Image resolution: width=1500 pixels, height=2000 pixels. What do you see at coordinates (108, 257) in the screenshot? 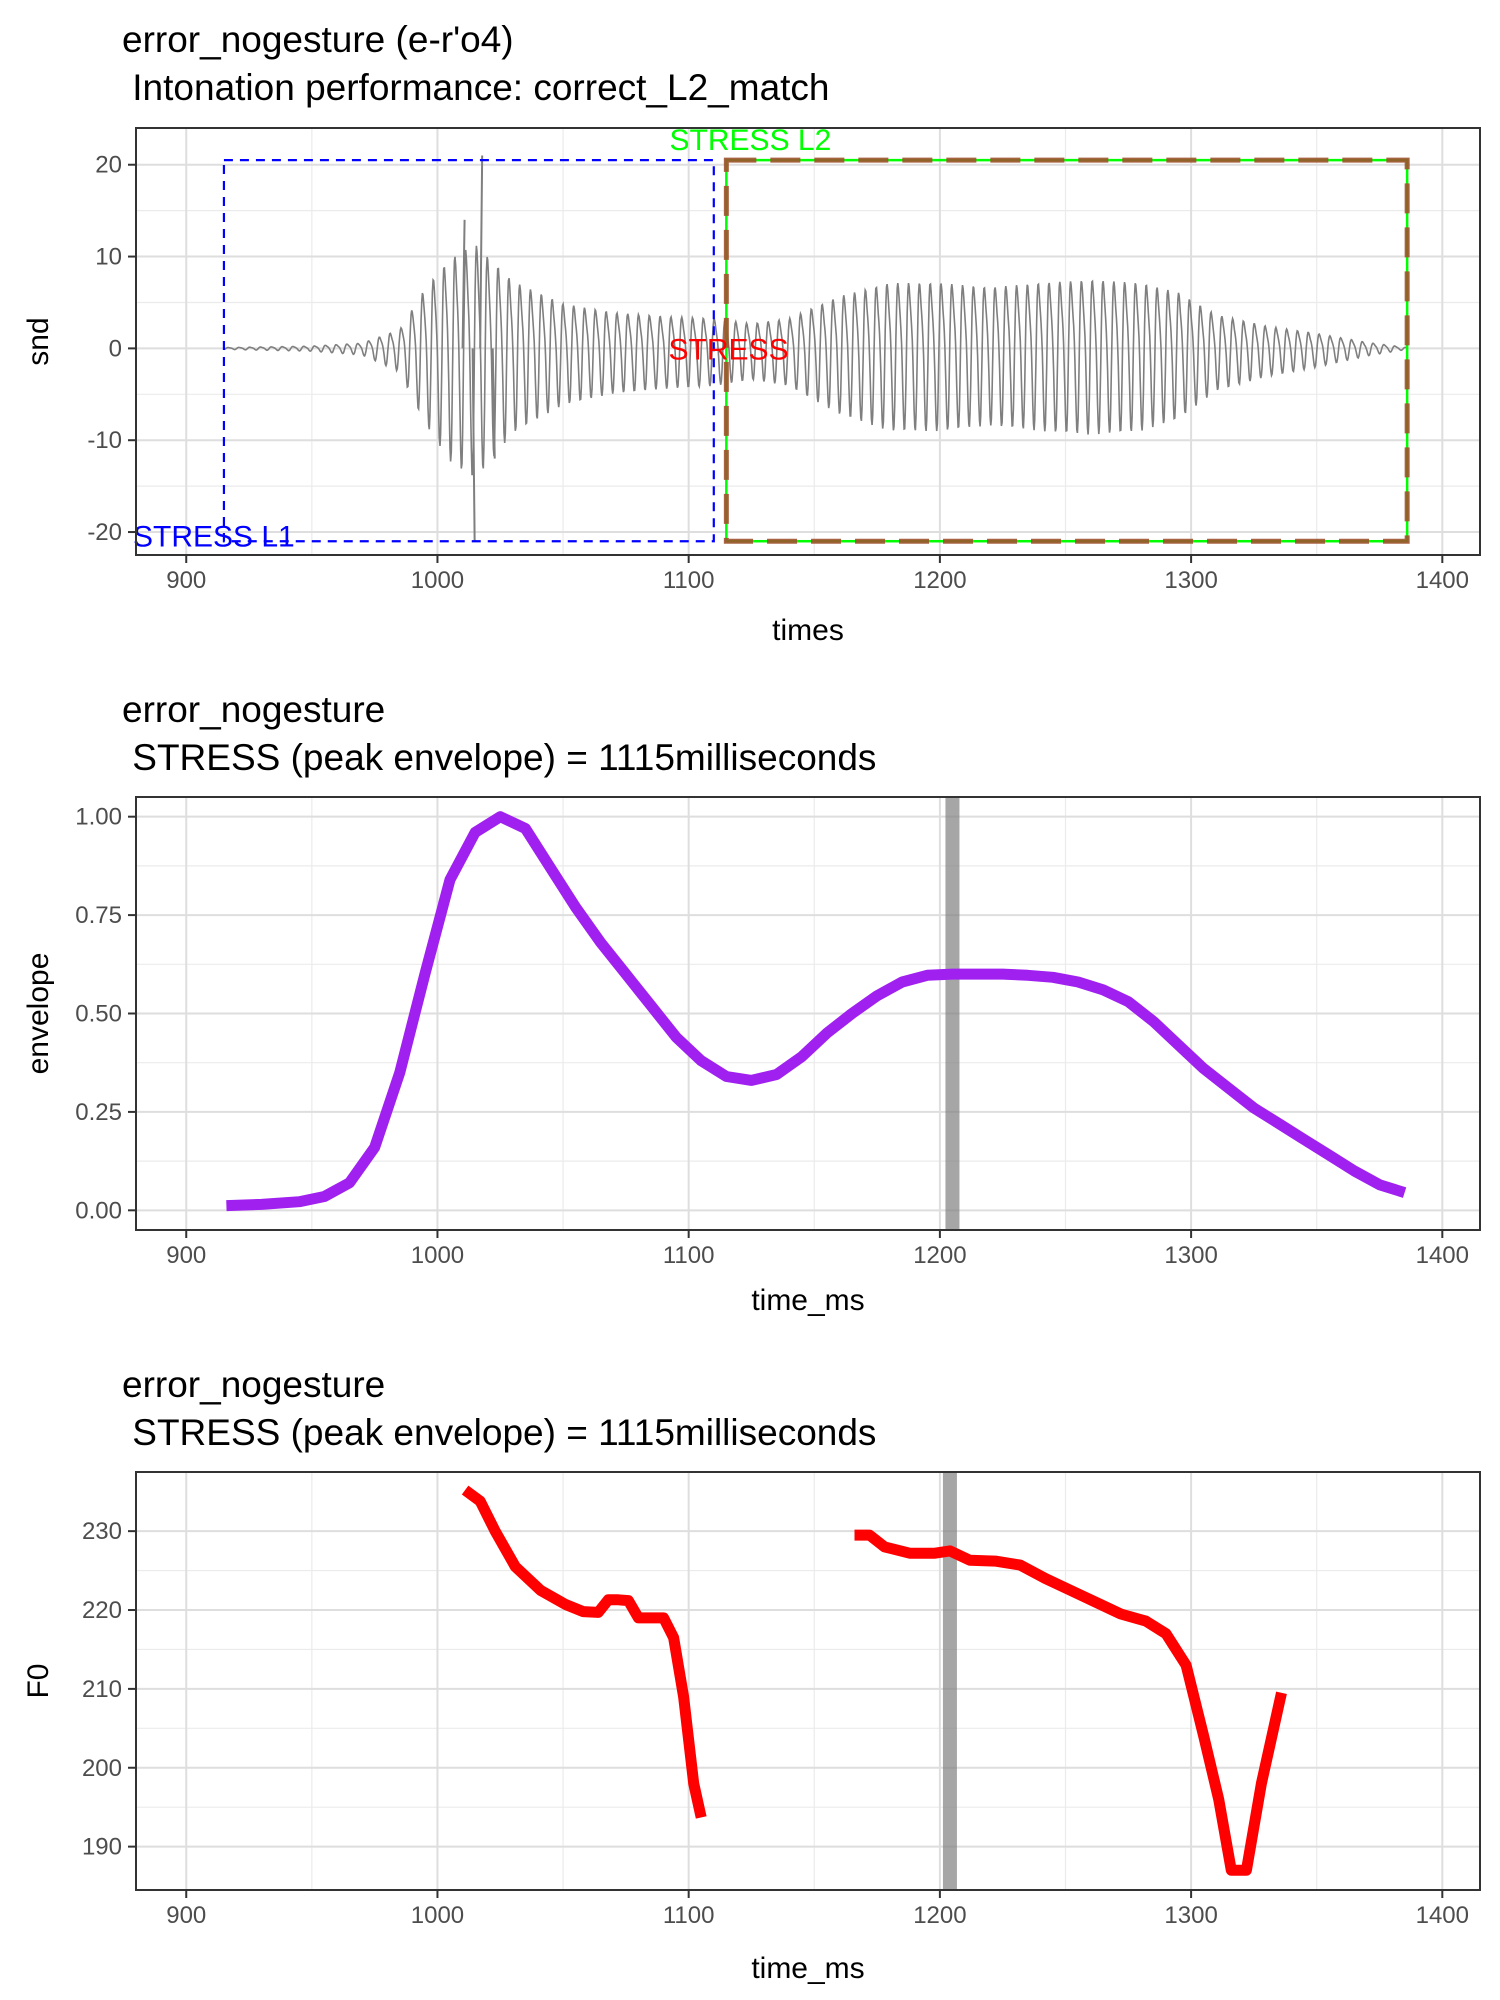
I see `y-tick-label: 10` at bounding box center [108, 257].